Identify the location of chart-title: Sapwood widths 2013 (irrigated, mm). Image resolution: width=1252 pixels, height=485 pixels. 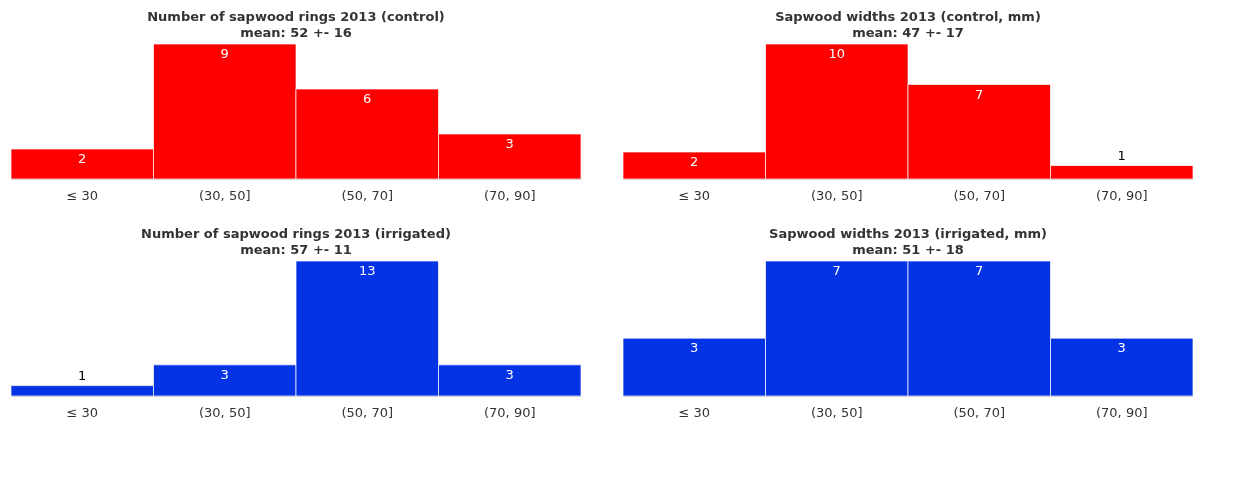
(908, 233).